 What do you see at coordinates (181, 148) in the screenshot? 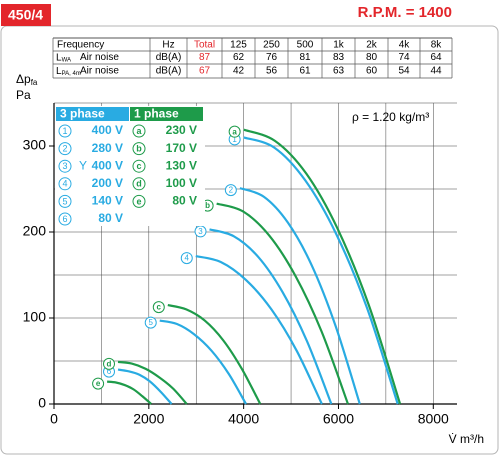
I see `legend-voltage: 170 V` at bounding box center [181, 148].